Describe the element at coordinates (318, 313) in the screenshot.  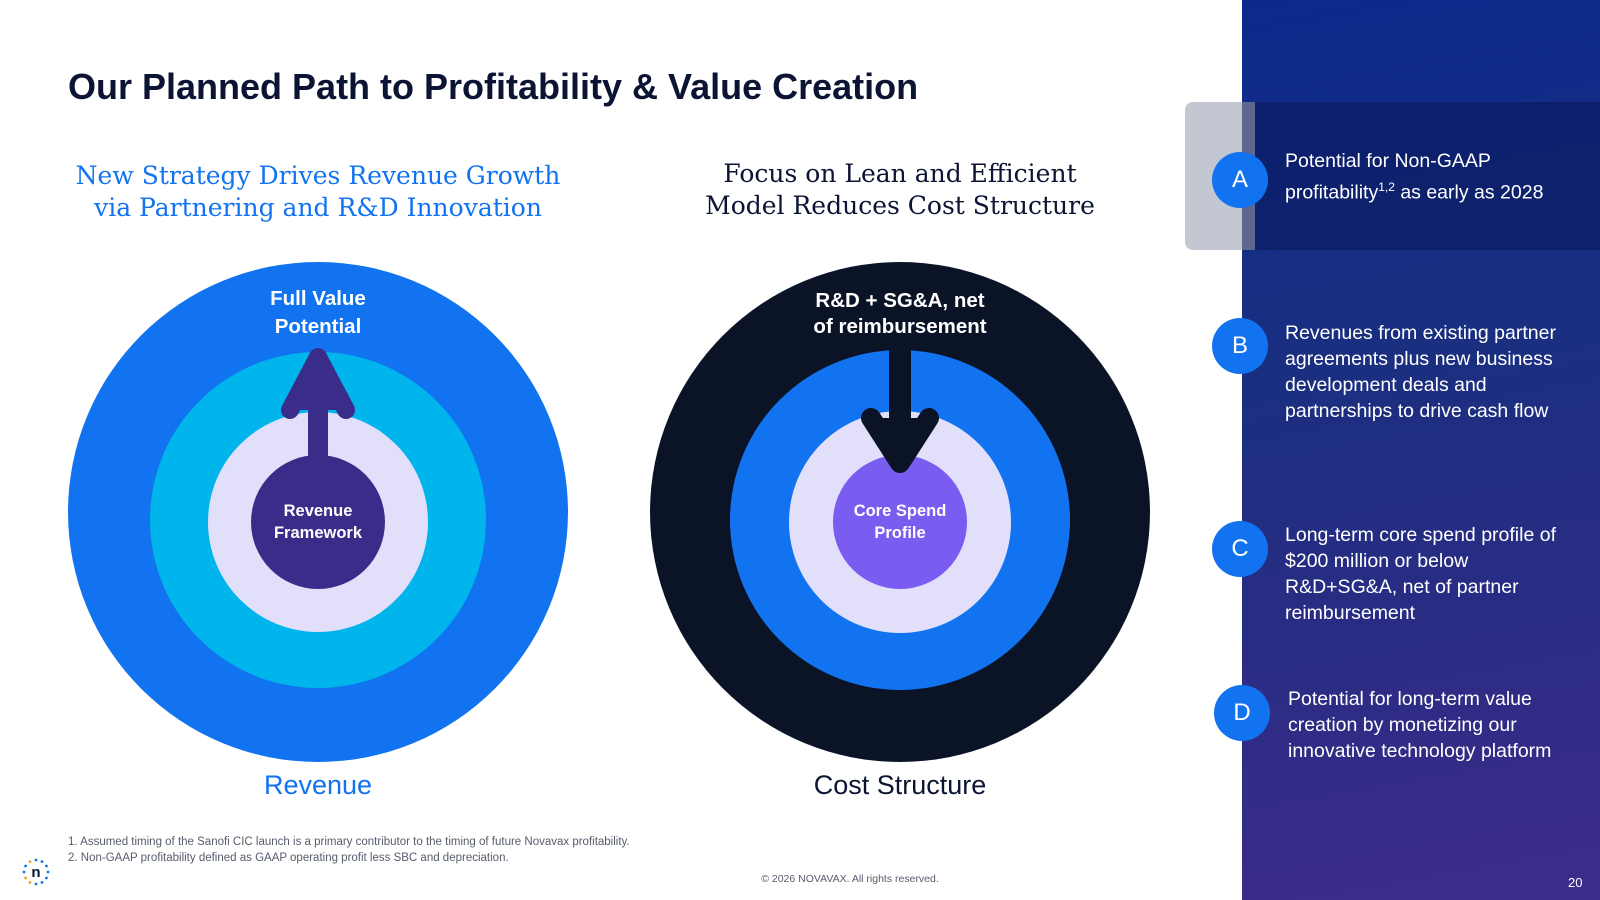
I see `full-value-label: Full Value Potential` at that location.